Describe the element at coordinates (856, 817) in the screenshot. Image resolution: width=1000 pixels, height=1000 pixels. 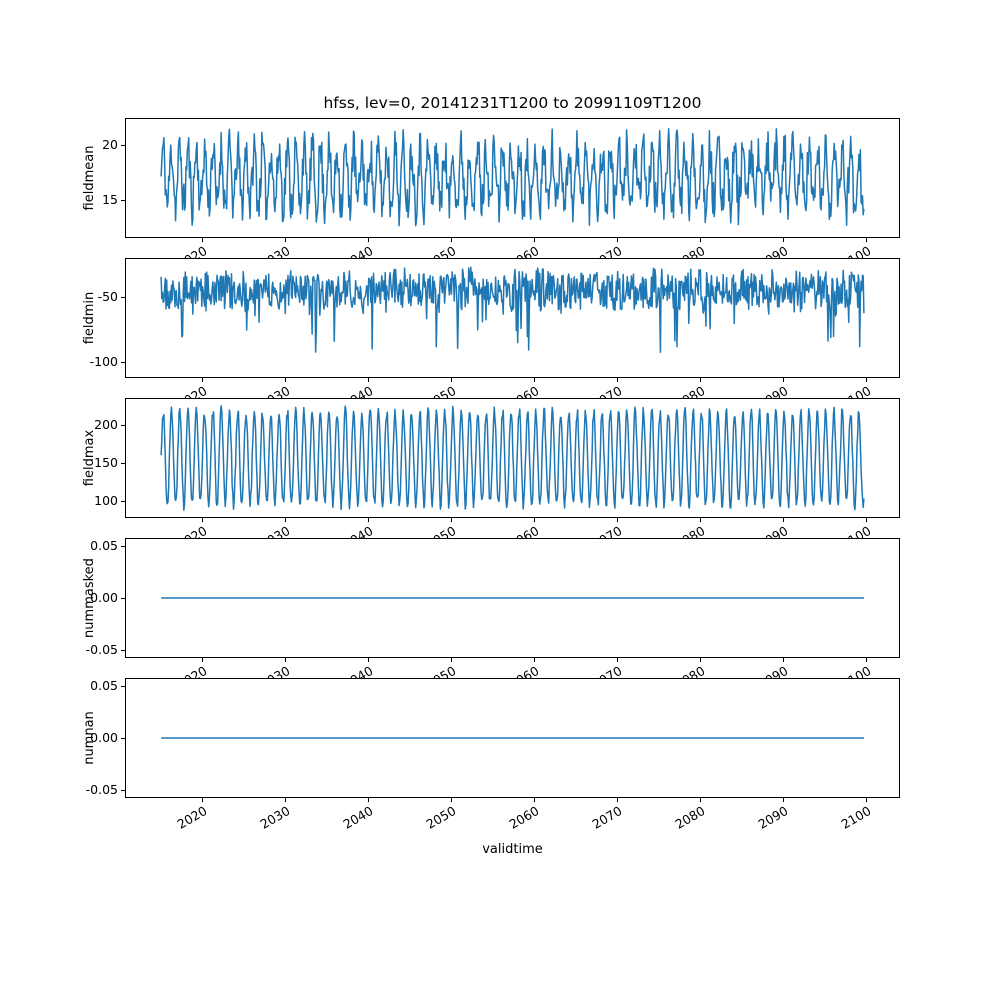
I see `x-tick-label: 2100` at that location.